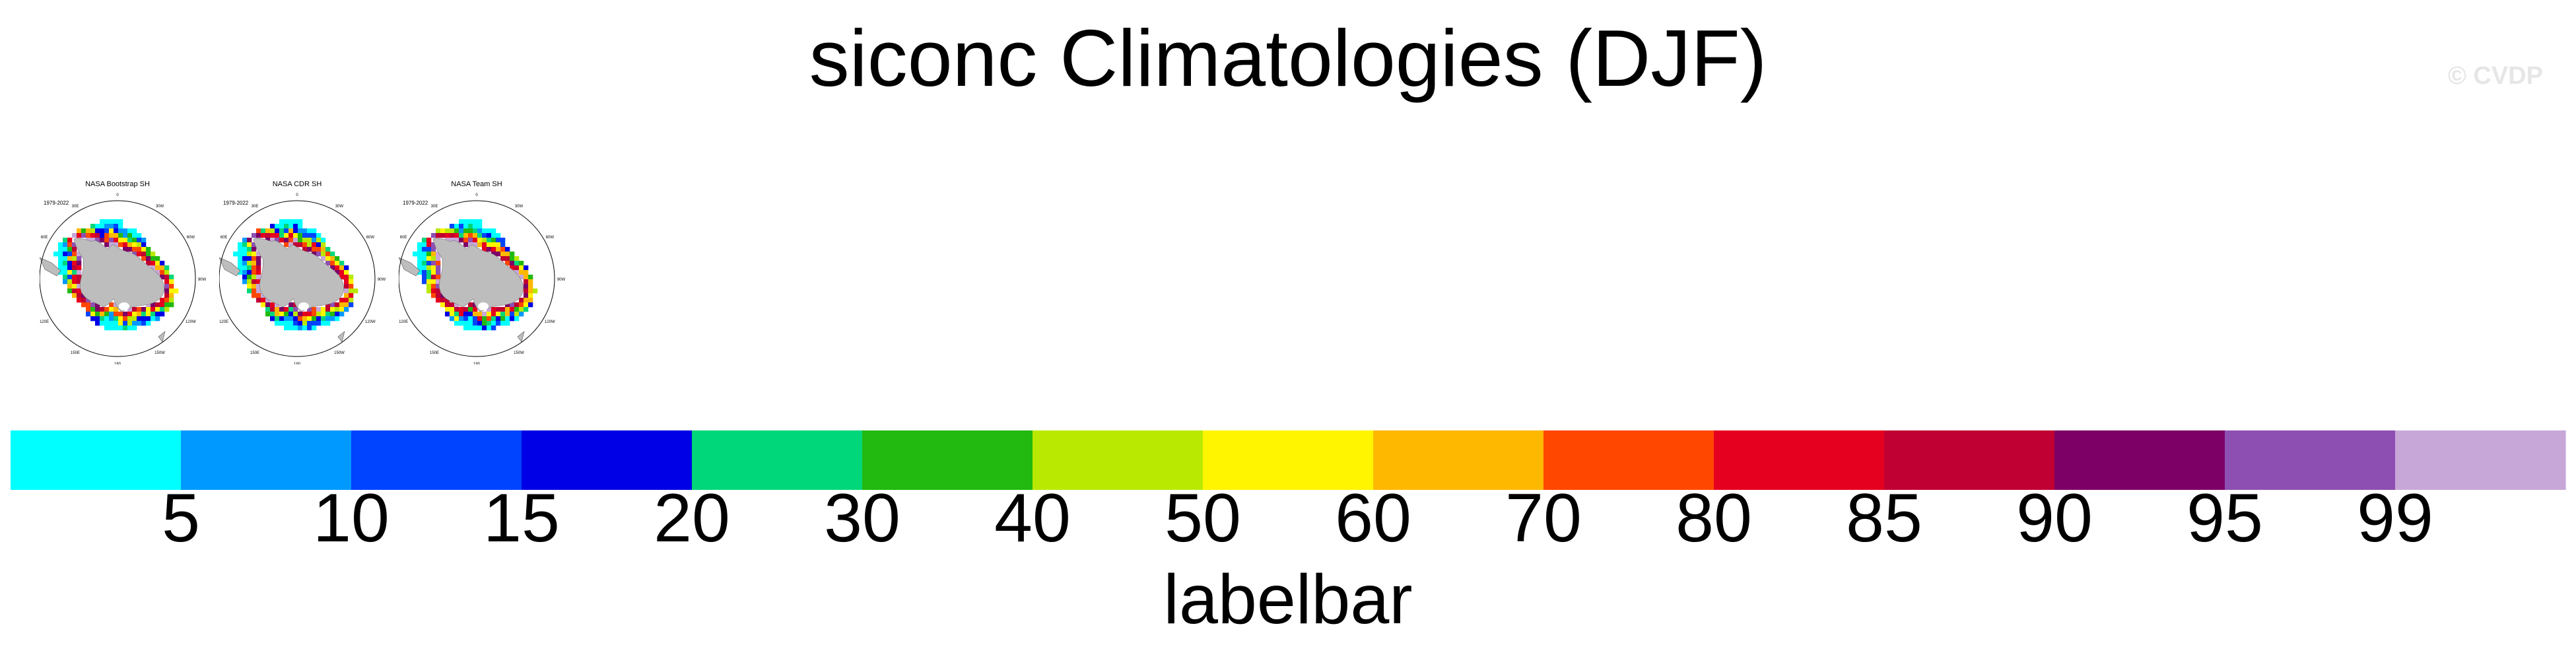 This screenshot has width=2576, height=647. What do you see at coordinates (339, 207) in the screenshot?
I see `longitude-label: 30W` at bounding box center [339, 207].